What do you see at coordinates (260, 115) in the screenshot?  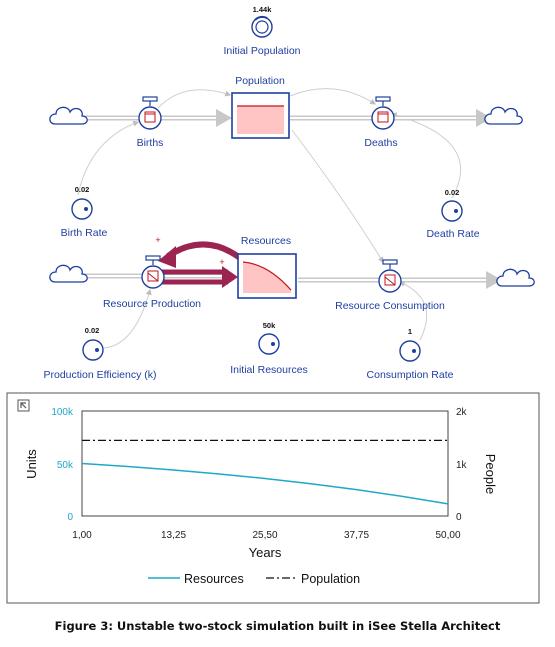 I see `population-stock` at bounding box center [260, 115].